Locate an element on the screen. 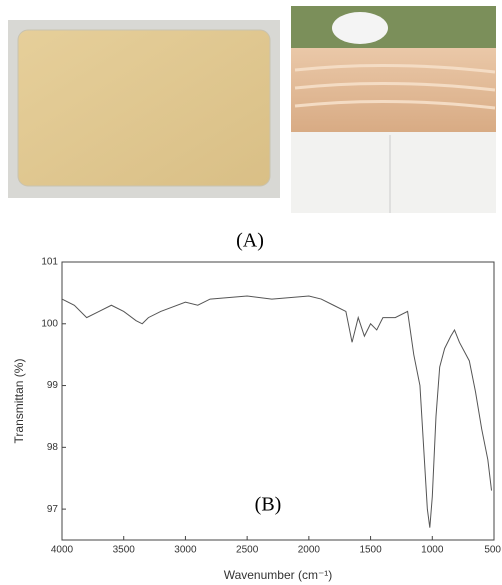 This screenshot has width=502, height=585. x-axis-label: Wavenumber (cm⁻¹) is located at coordinates (278, 575).